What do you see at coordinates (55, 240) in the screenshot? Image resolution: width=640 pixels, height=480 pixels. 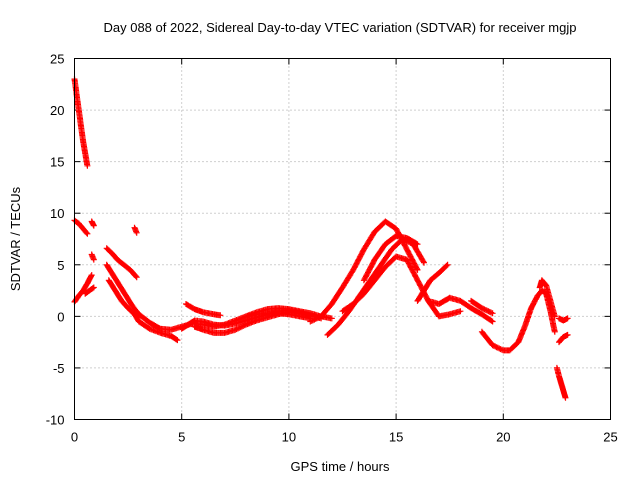 I see `y-tick-labels: -10 -5 0 5 10 15 20 25` at bounding box center [55, 240].